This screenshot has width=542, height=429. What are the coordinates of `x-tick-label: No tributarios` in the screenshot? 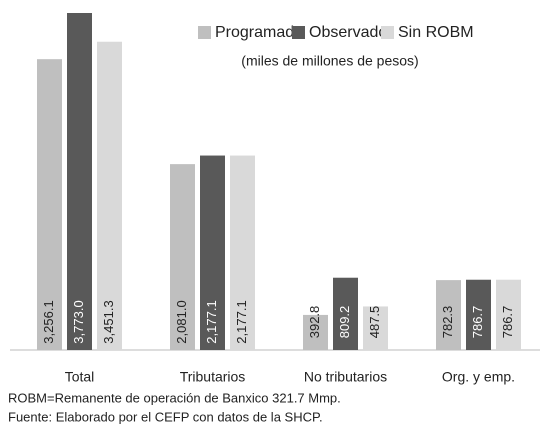 It's located at (345, 377).